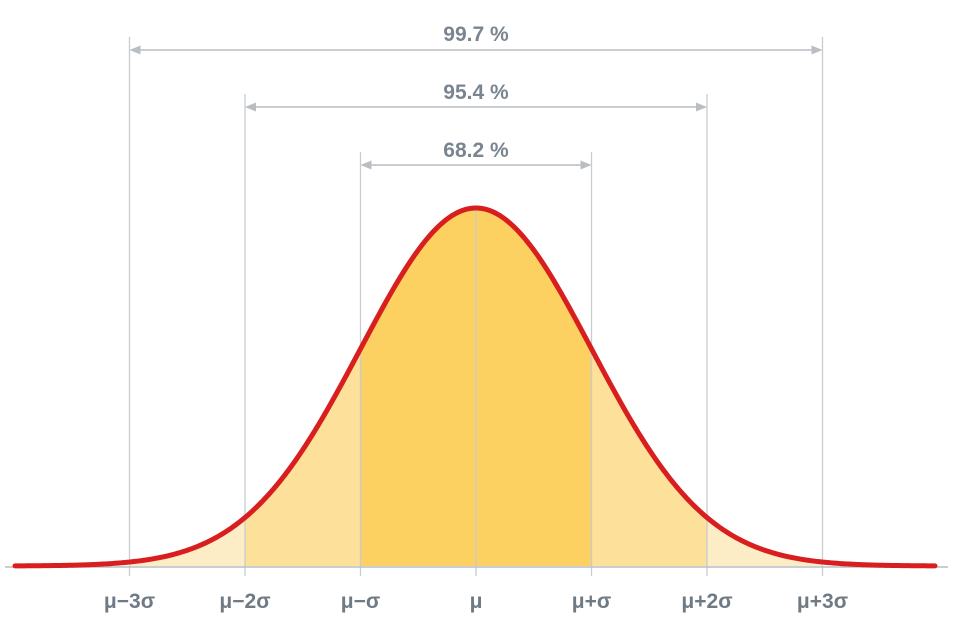 The height and width of the screenshot is (628, 953). Describe the element at coordinates (360, 601) in the screenshot. I see `tick-label: μ−σ` at that location.